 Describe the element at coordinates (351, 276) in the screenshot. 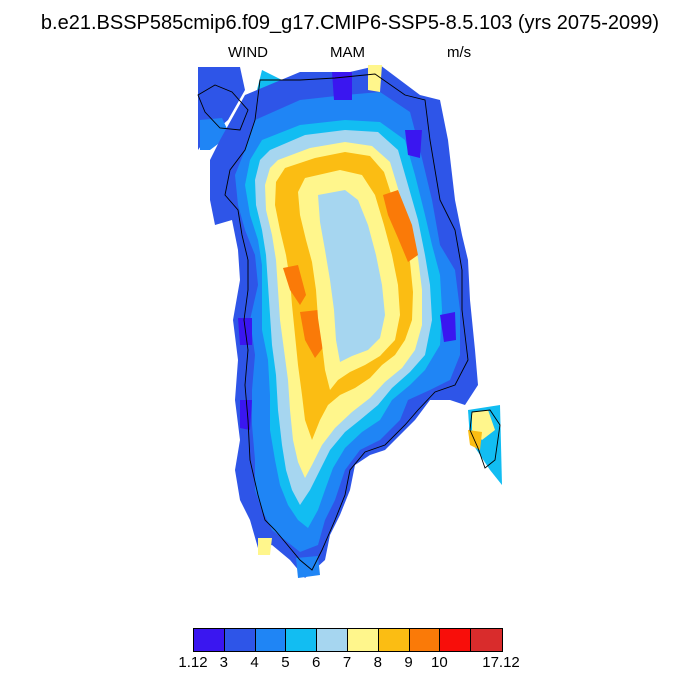

I see `region-interior` at that location.